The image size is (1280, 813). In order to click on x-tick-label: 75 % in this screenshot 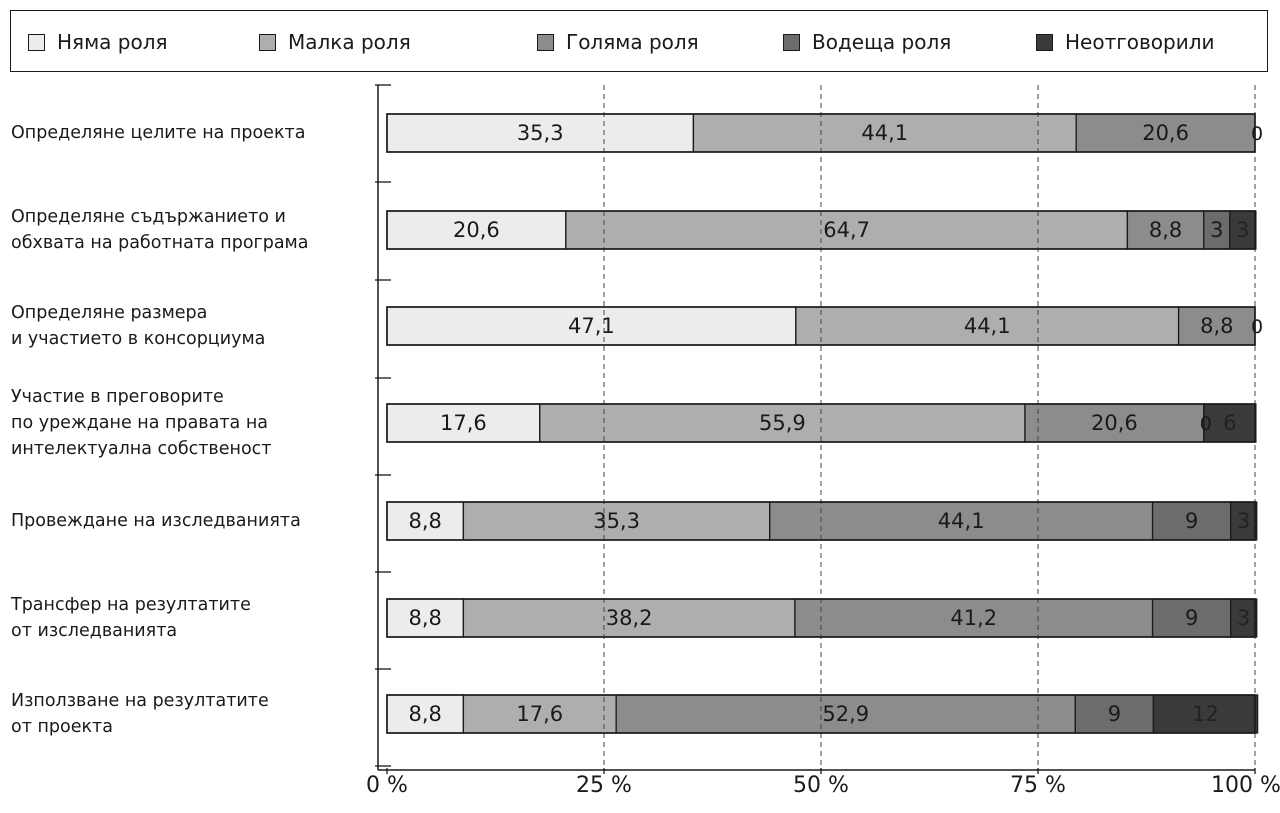, I will do `click(1038, 785)`.